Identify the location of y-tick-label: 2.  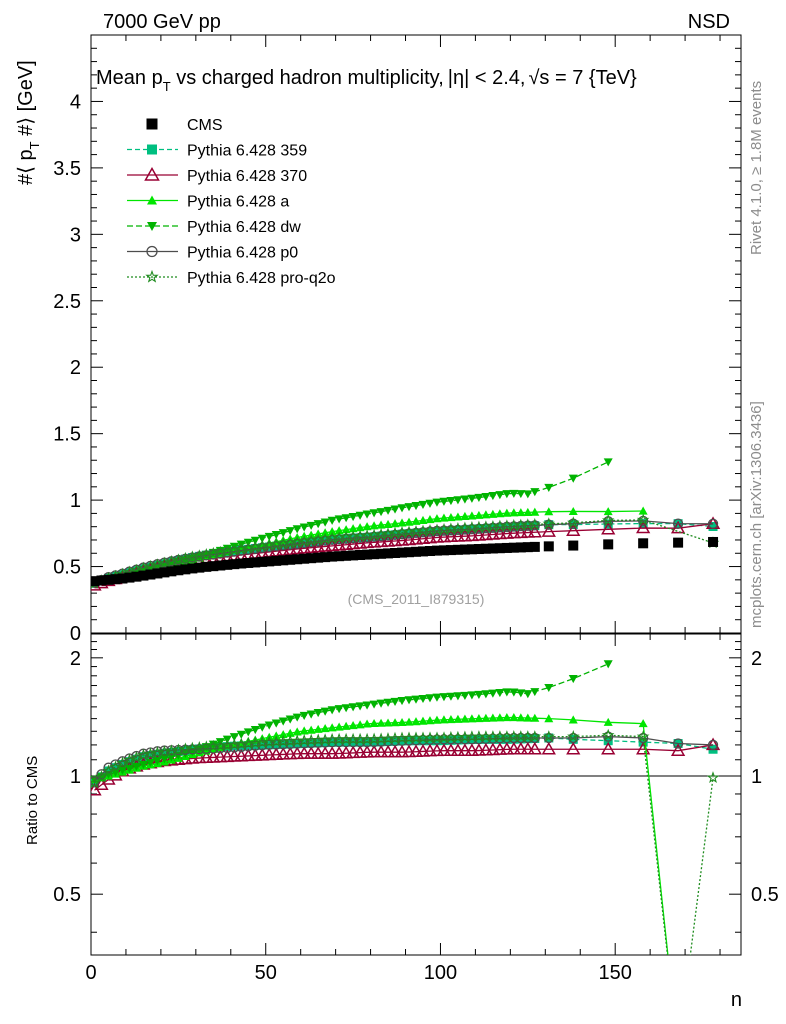
(75, 368).